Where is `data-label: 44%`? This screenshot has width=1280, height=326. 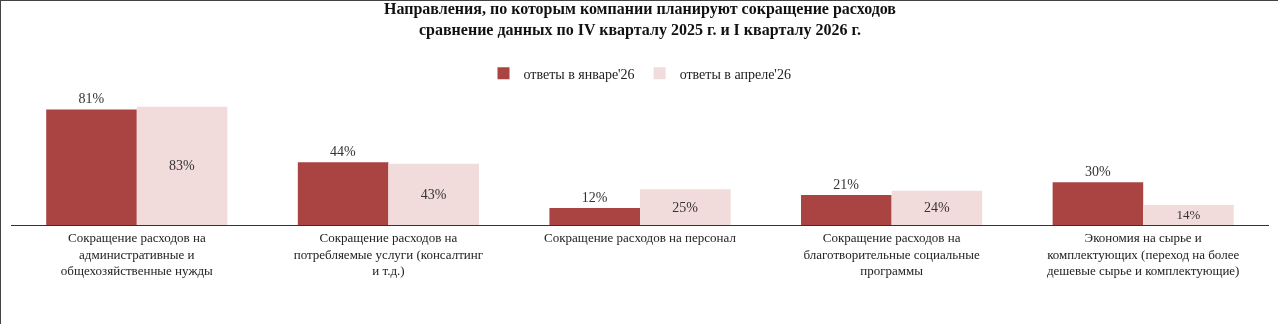
data-label: 44% is located at coordinates (343, 152).